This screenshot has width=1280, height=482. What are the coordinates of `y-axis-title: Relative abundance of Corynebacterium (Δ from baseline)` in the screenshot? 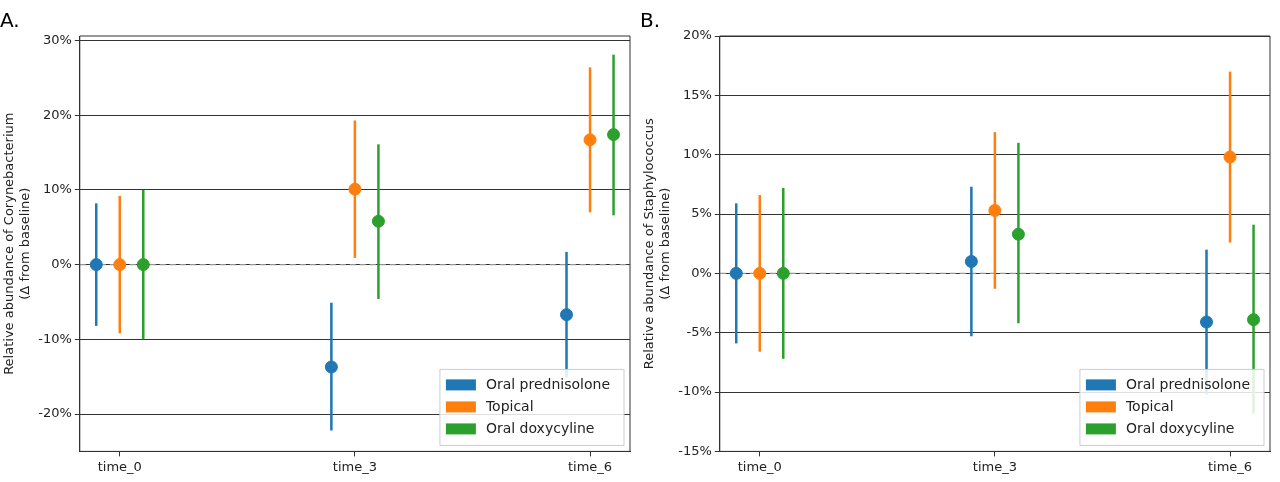 It's located at (16, 243).